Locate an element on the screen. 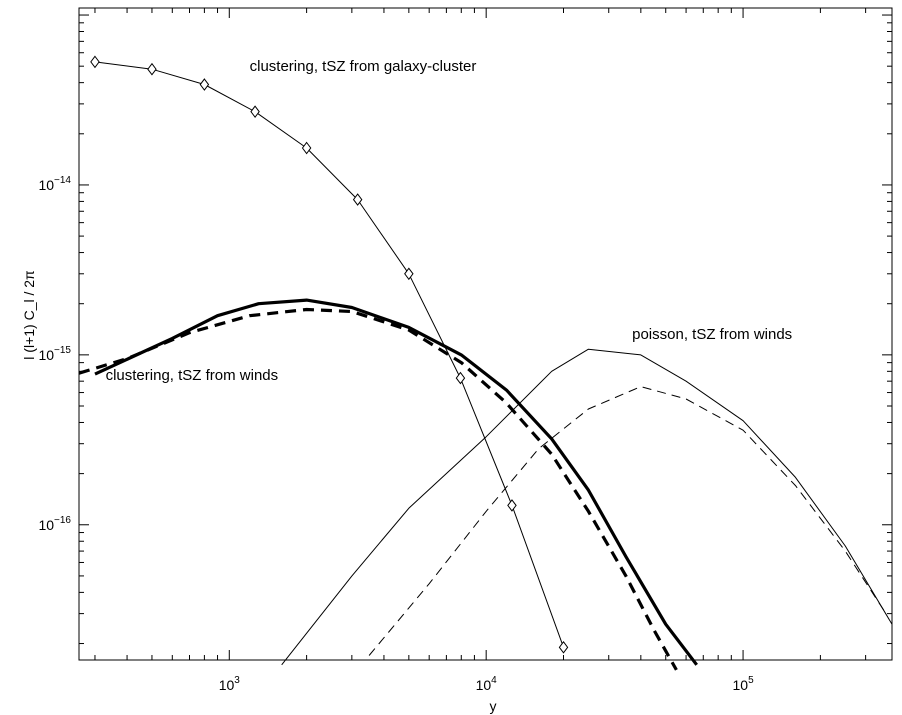  y-tick-label: 10−15 is located at coordinates (54, 354).